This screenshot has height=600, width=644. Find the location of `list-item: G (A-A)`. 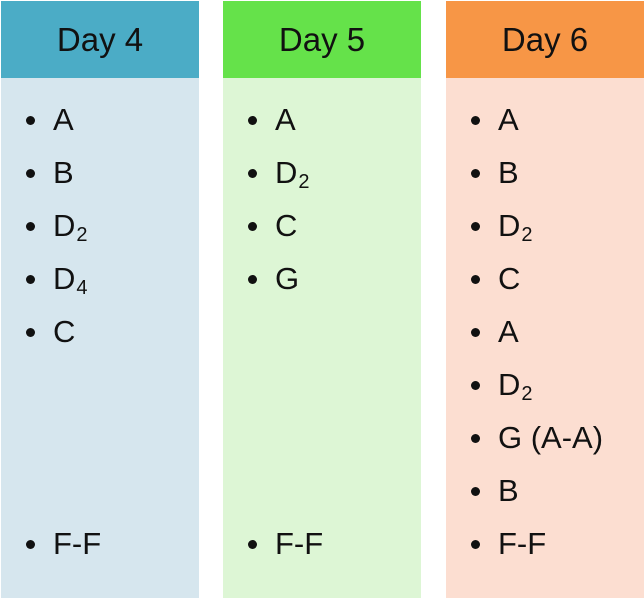

list-item: G (A-A) is located at coordinates (524, 438).